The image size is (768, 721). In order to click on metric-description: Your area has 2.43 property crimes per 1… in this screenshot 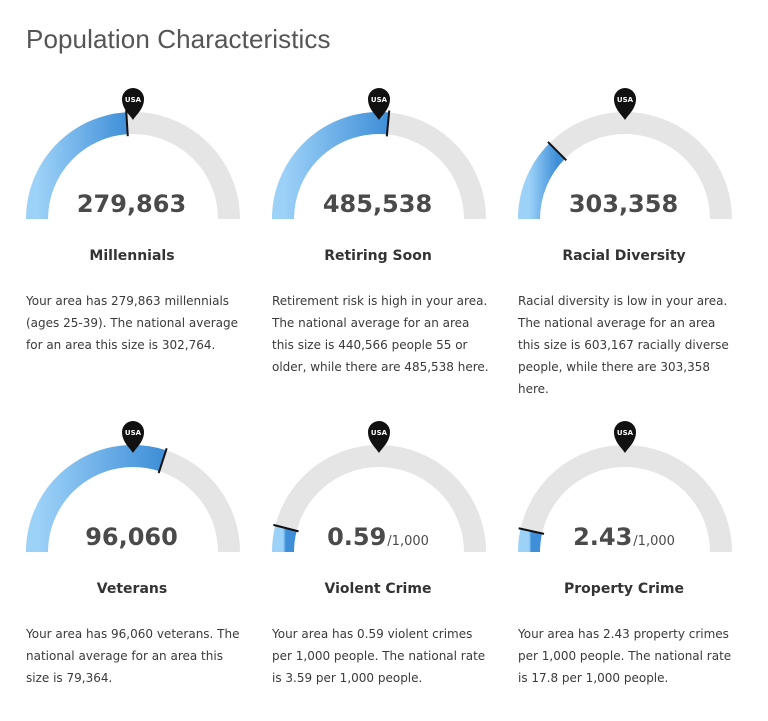, I will do `click(625, 656)`.